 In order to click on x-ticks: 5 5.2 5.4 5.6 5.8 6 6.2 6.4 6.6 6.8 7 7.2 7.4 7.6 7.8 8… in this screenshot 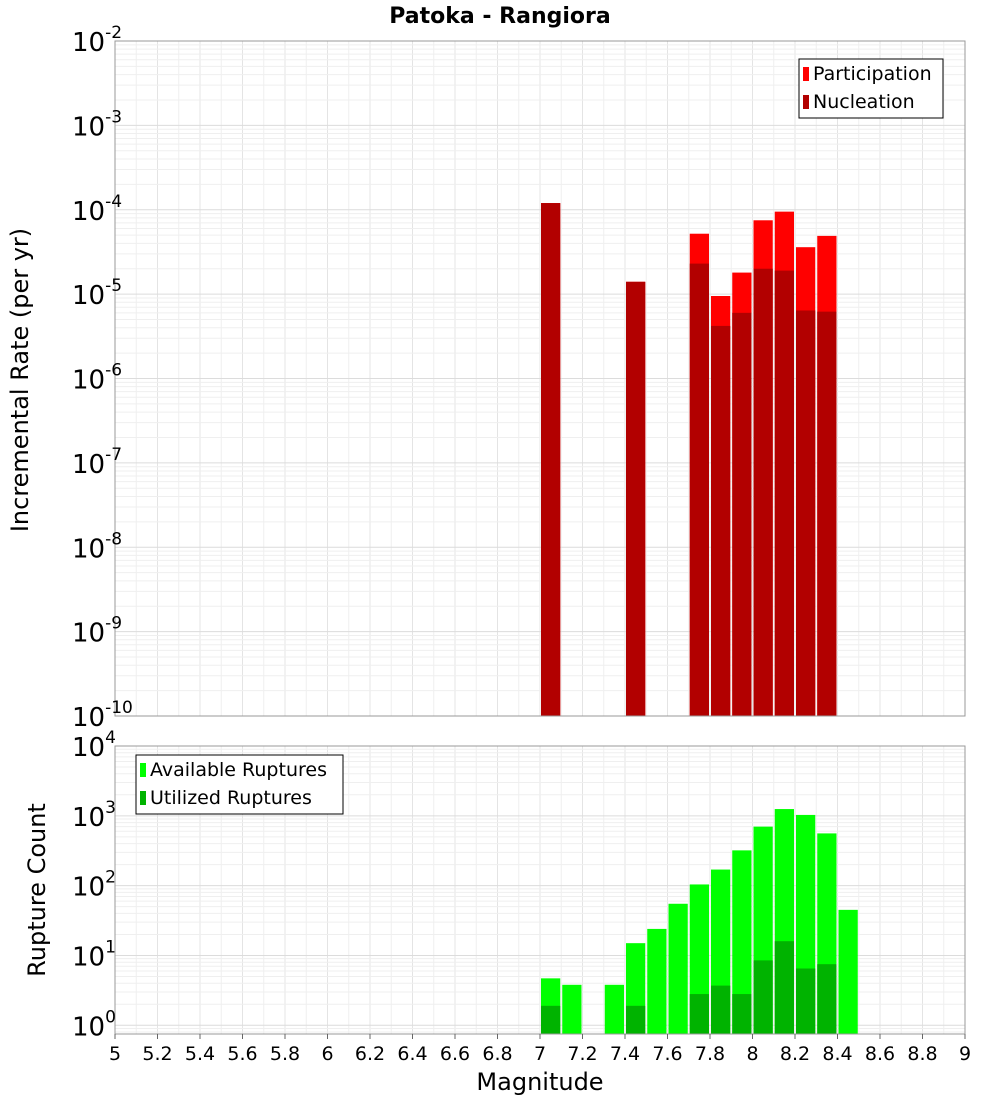, I will do `click(540, 1049)`.